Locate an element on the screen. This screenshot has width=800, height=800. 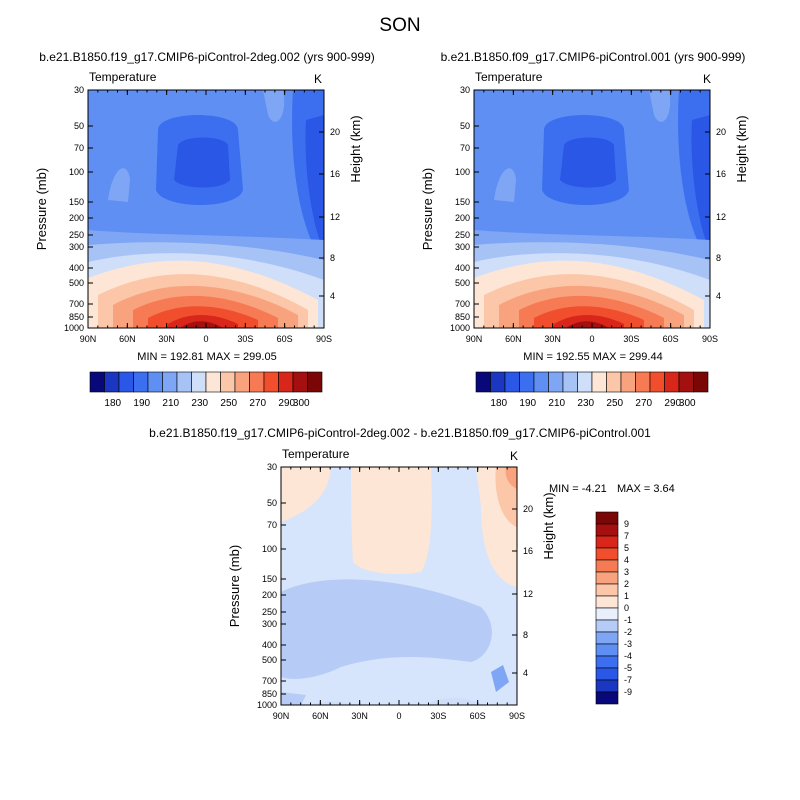
left-ytick-label: 150 is located at coordinates (76, 202).